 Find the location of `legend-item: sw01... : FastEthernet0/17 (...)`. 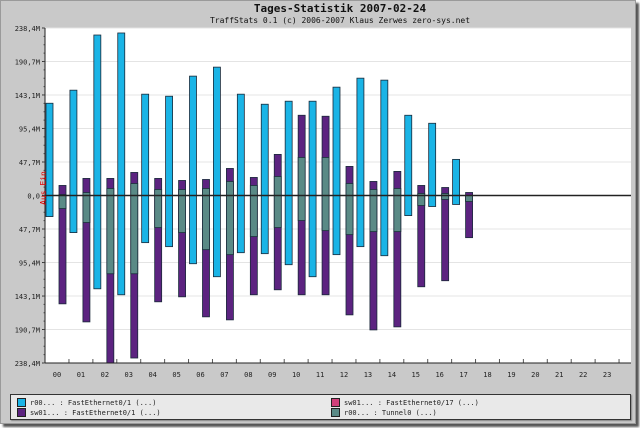

legend-item: sw01... : FastEthernet0/17 (...) is located at coordinates (405, 402).